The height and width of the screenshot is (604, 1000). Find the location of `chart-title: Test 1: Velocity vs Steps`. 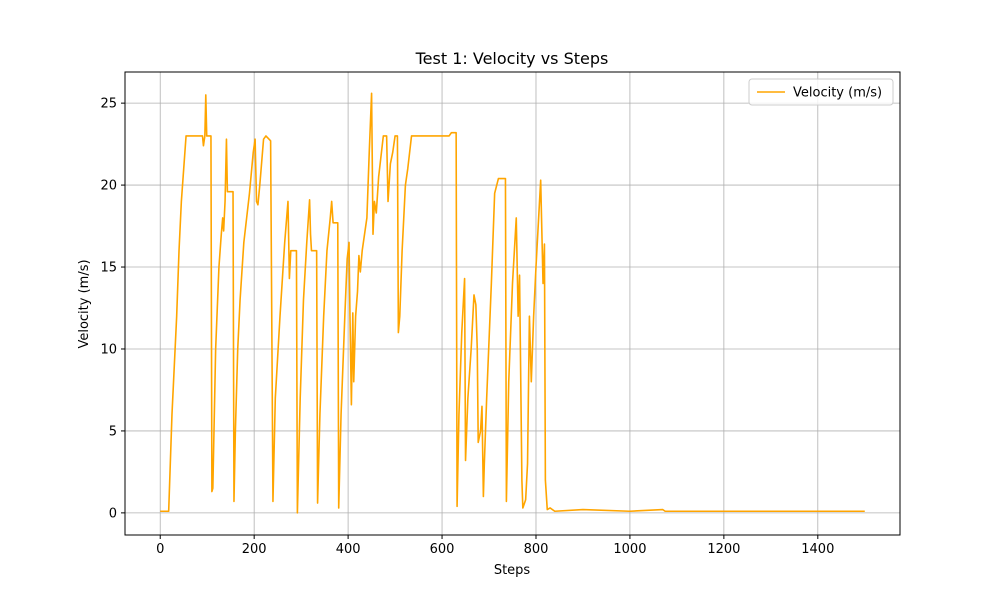

chart-title: Test 1: Velocity vs Steps is located at coordinates (512, 58).